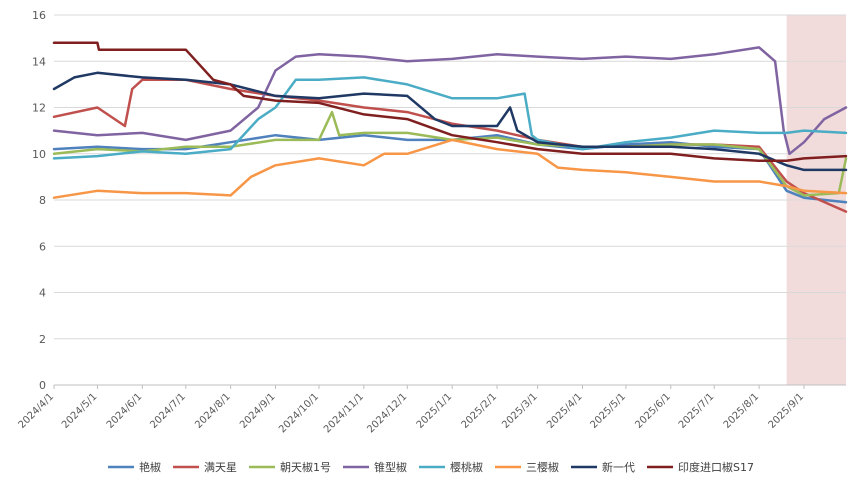 Image resolution: width=862 pixels, height=486 pixels. What do you see at coordinates (480, 411) in the screenshot?
I see `x-tick-label: 2025/2/1` at bounding box center [480, 411].